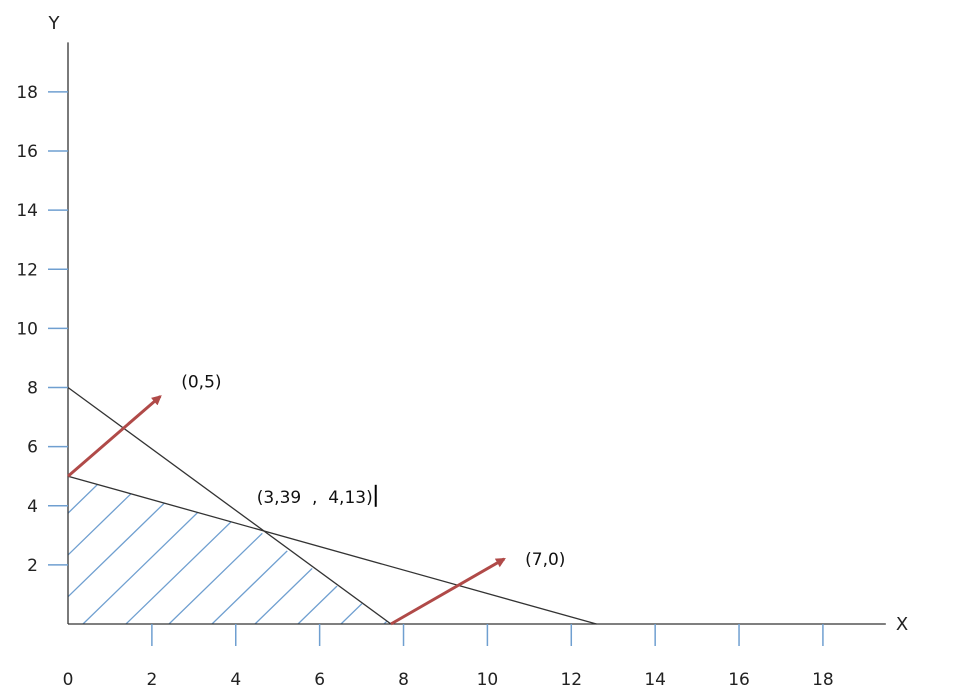 This screenshot has width=957, height=693. I want to click on x-tick-label: 6, so click(319, 680).